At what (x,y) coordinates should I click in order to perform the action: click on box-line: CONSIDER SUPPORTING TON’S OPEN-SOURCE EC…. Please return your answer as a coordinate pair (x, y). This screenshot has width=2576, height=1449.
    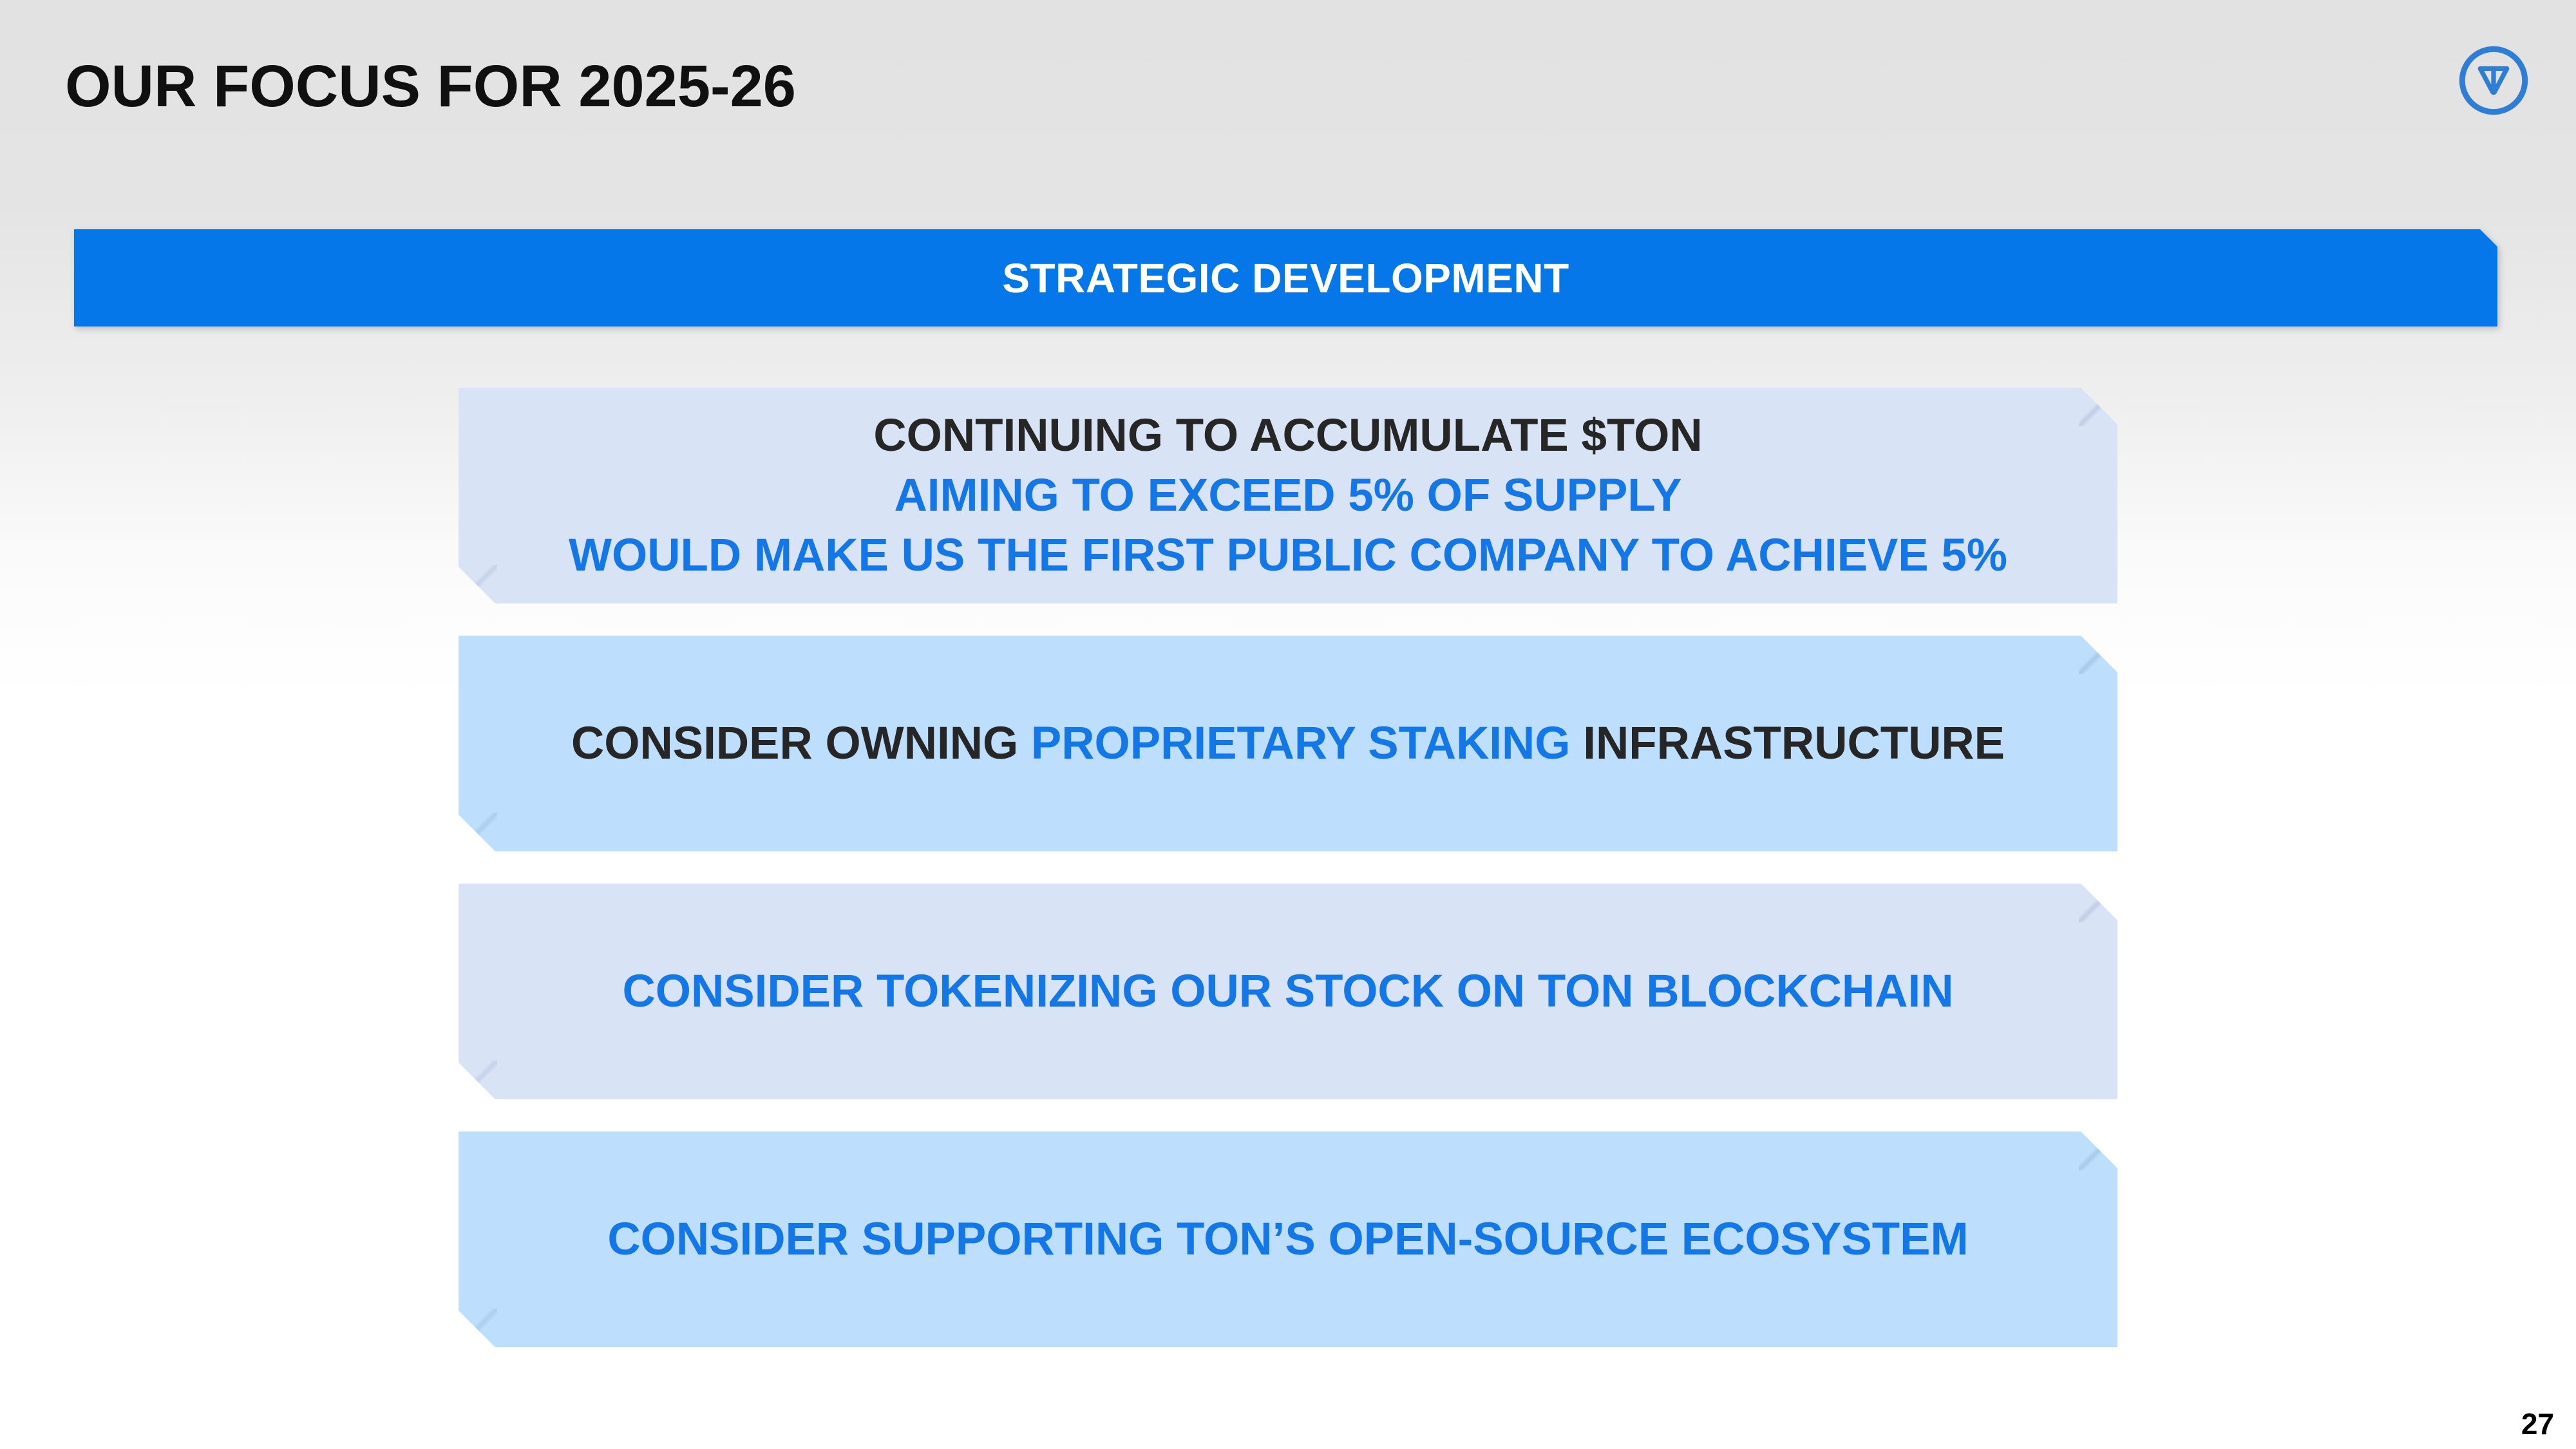
    Looking at the image, I should click on (1287, 1239).